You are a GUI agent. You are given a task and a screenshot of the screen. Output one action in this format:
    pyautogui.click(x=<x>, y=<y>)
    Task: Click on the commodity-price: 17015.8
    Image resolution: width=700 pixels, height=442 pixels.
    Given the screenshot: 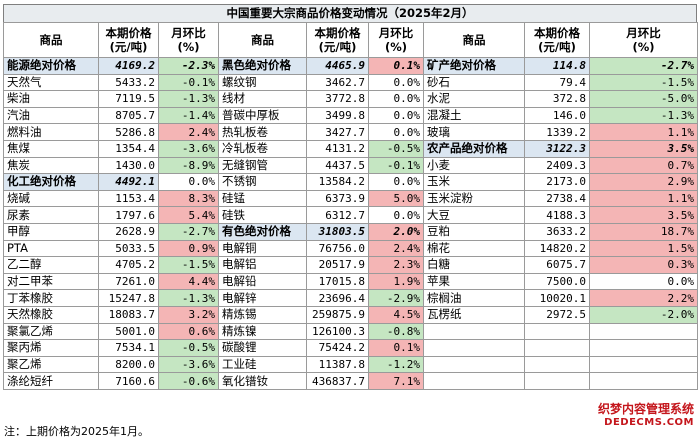 What is the action you would take?
    pyautogui.click(x=337, y=281)
    